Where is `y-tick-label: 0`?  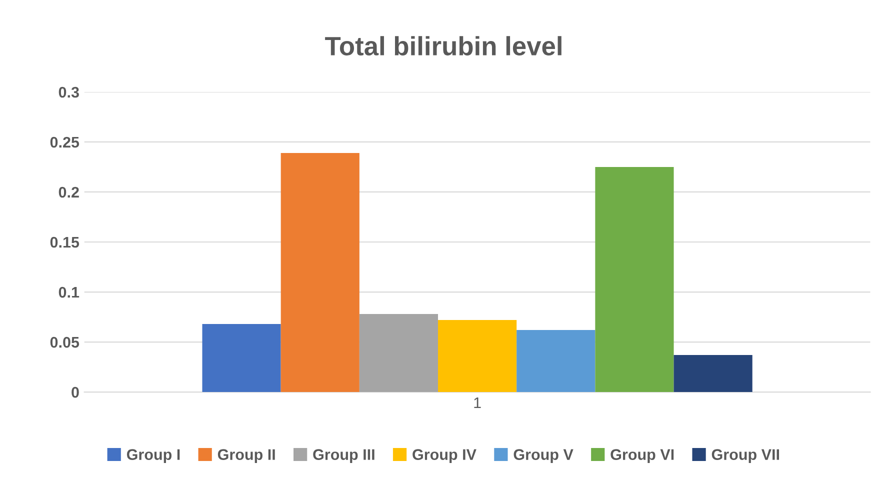 y-tick-label: 0 is located at coordinates (75, 392).